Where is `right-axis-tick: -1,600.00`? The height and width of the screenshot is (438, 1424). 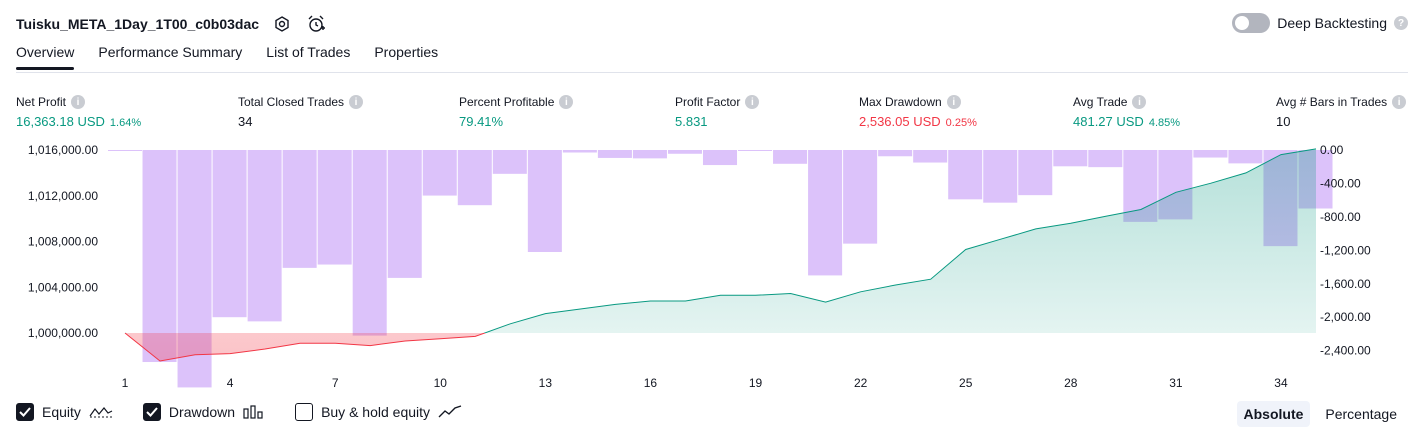
right-axis-tick: -1,600.00 is located at coordinates (1345, 284).